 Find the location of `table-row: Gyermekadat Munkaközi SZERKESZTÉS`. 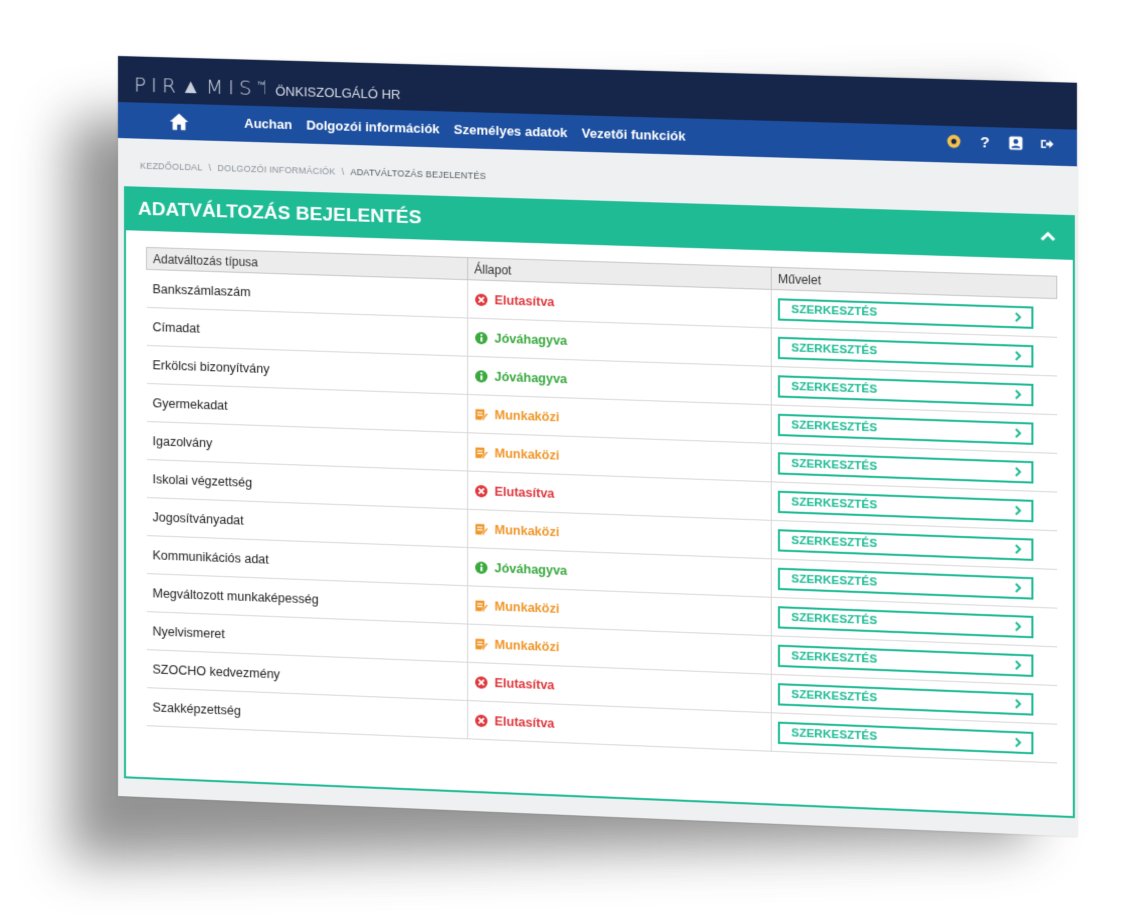

table-row: Gyermekadat Munkaközi SZERKESZTÉS is located at coordinates (601, 418).